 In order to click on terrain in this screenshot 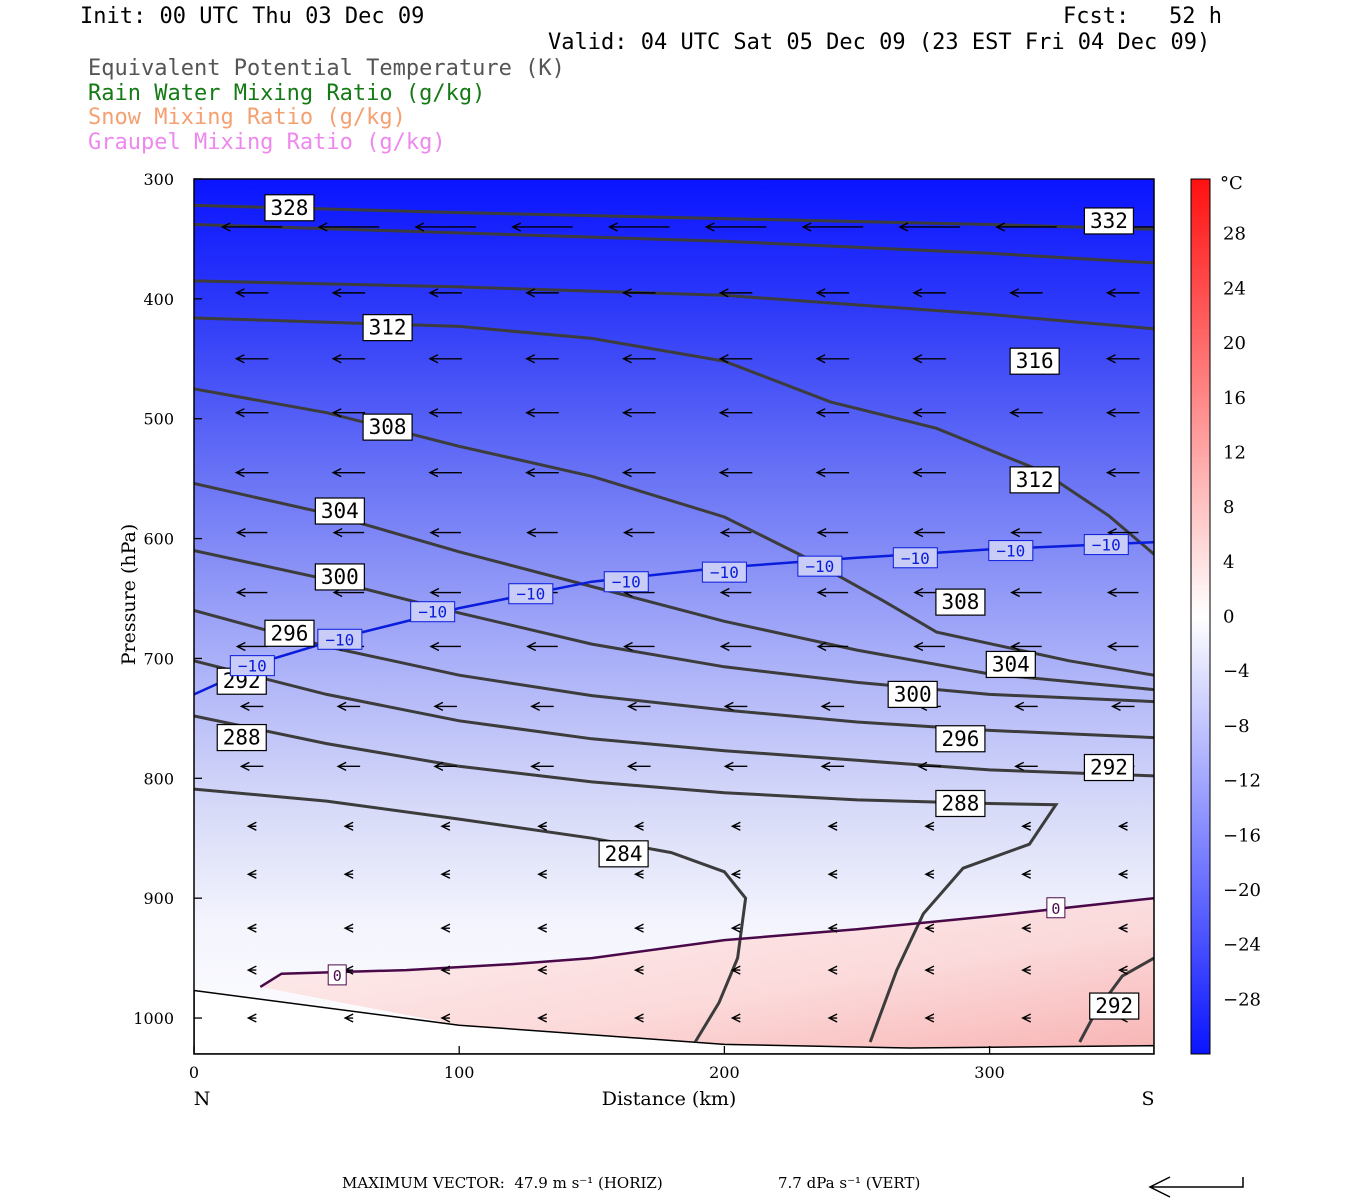, I will do `click(674, 1021)`.